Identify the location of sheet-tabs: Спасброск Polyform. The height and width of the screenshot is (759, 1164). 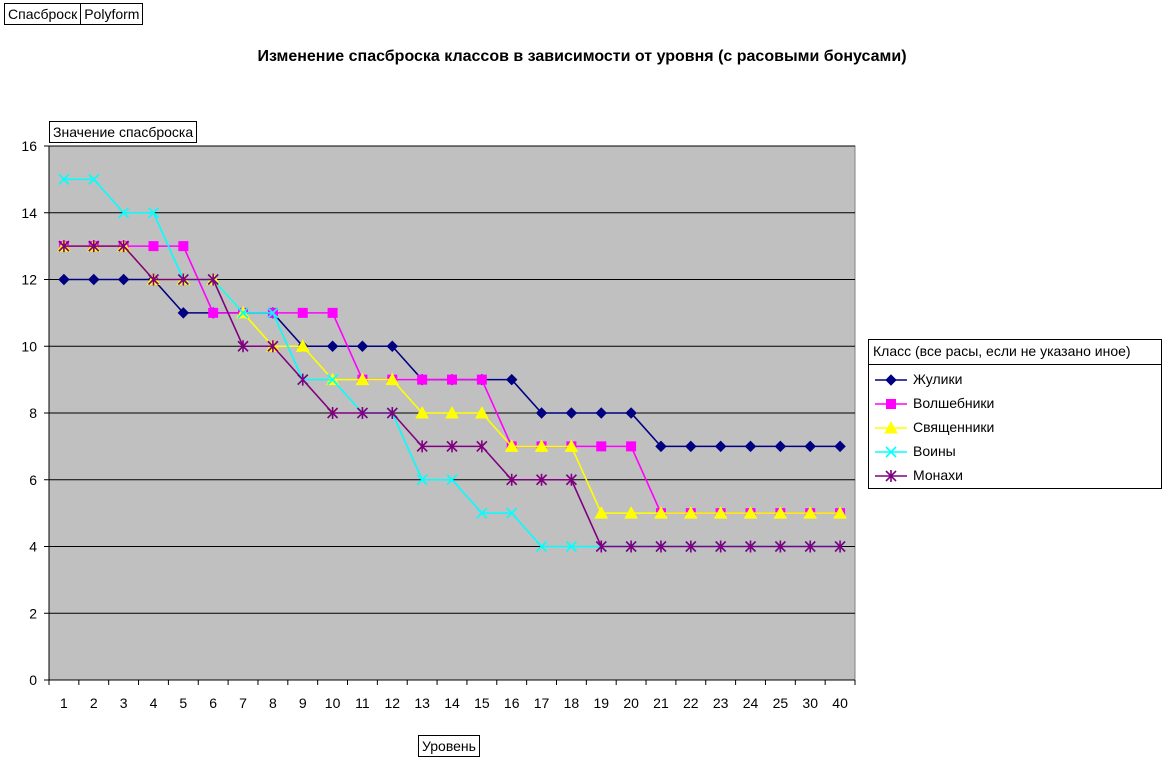
(74, 14).